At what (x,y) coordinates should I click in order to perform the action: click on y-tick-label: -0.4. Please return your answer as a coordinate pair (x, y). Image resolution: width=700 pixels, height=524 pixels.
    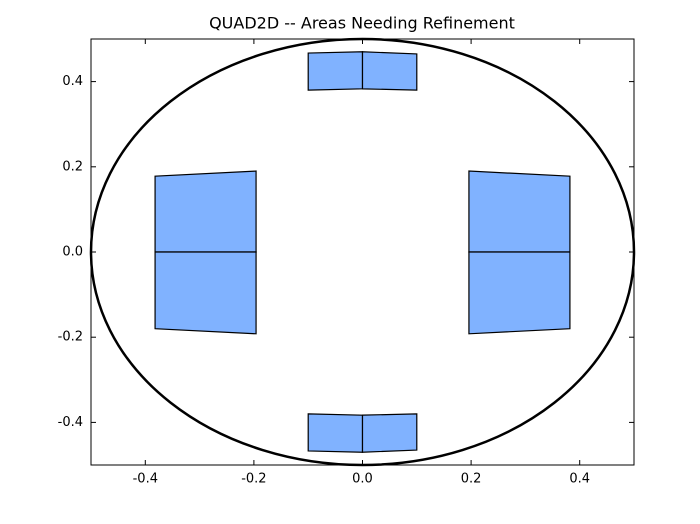
    Looking at the image, I should click on (70, 422).